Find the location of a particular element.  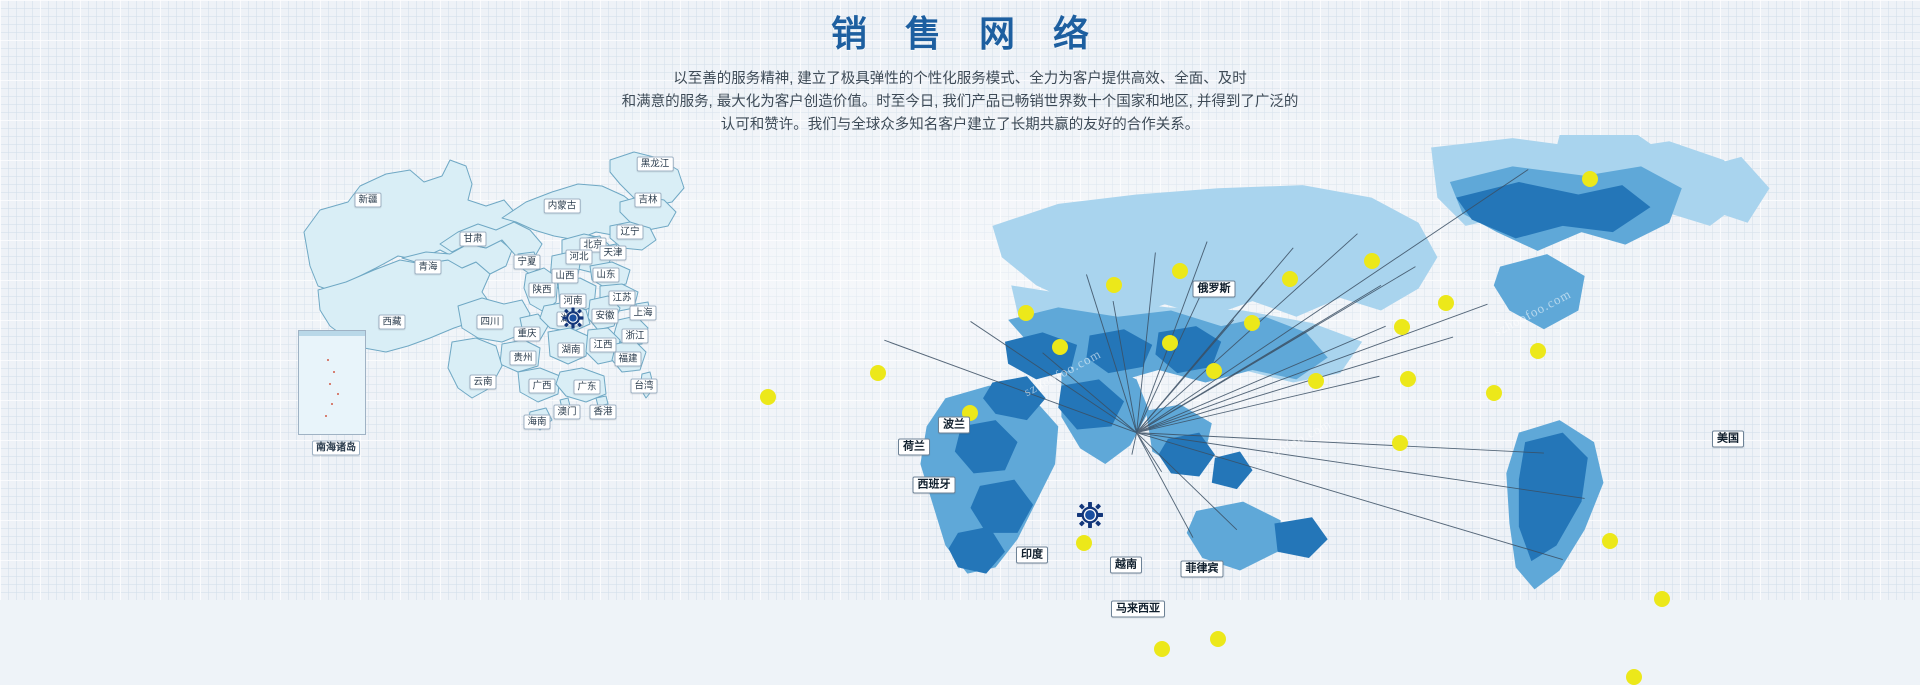

province-label: 重庆 is located at coordinates (527, 334).